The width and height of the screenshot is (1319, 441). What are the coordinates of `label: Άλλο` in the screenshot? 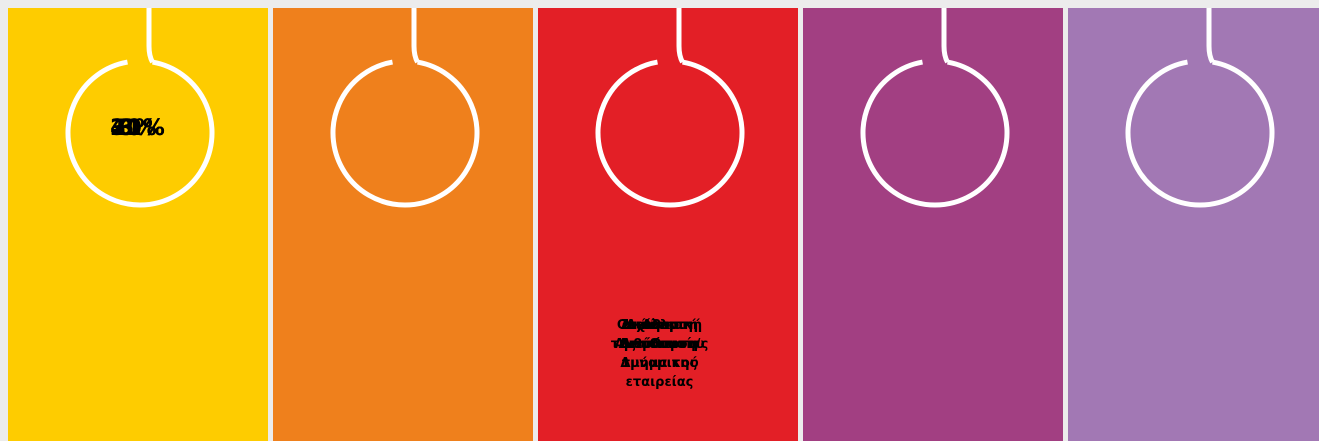 It's located at (659, 325).